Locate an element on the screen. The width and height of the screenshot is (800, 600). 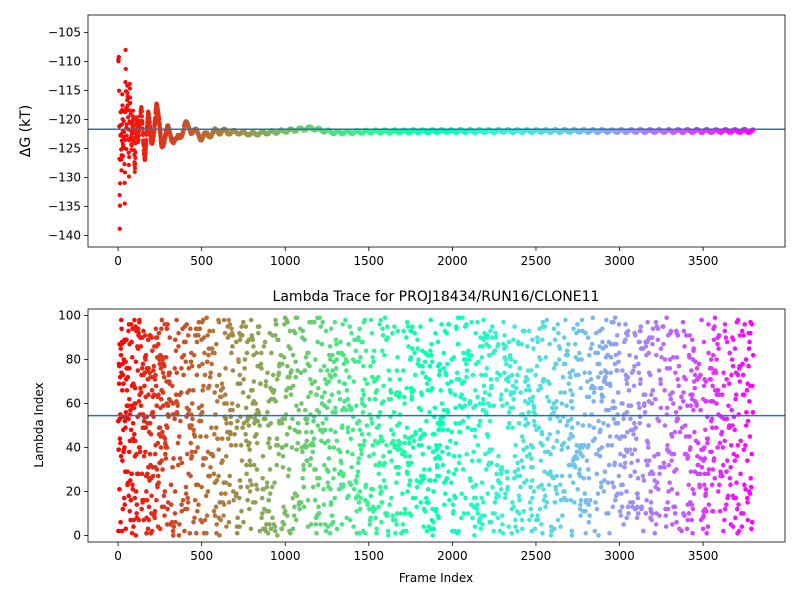
top-y-tick-label: −135 is located at coordinates (64, 206).